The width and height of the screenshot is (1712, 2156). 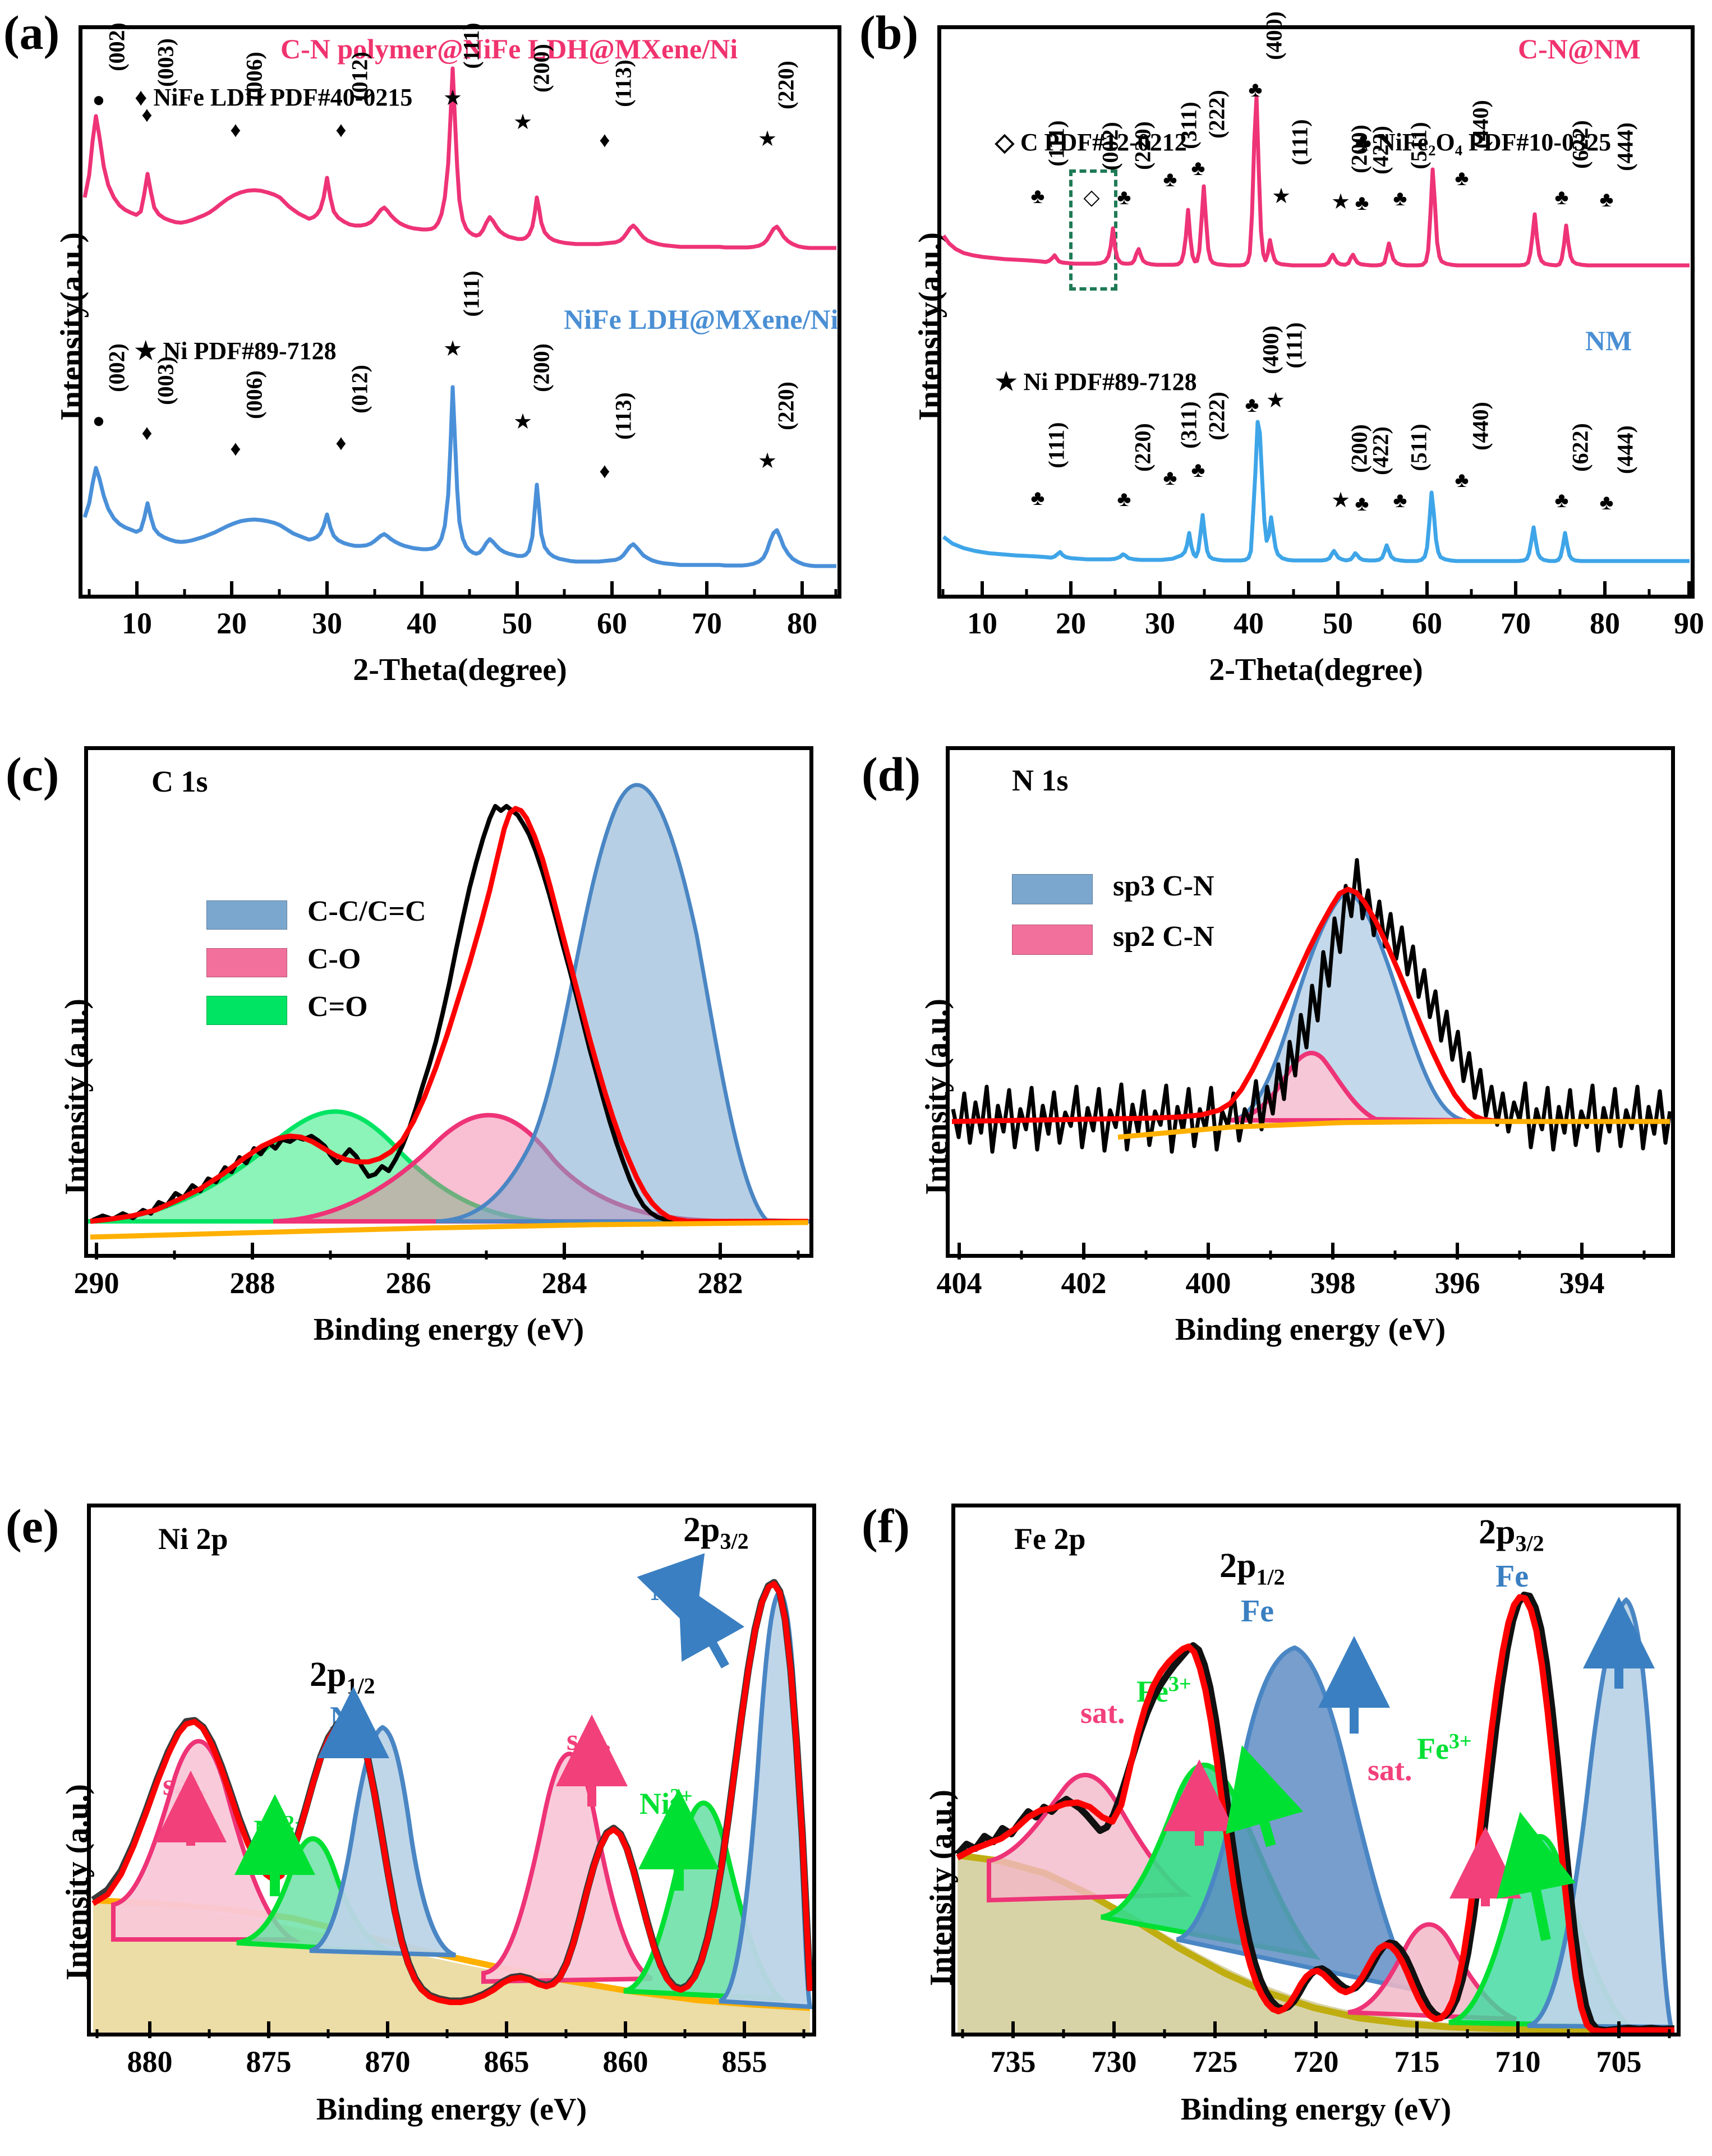 What do you see at coordinates (254, 395) in the screenshot?
I see `peaklabel-006-bottom: (006)` at bounding box center [254, 395].